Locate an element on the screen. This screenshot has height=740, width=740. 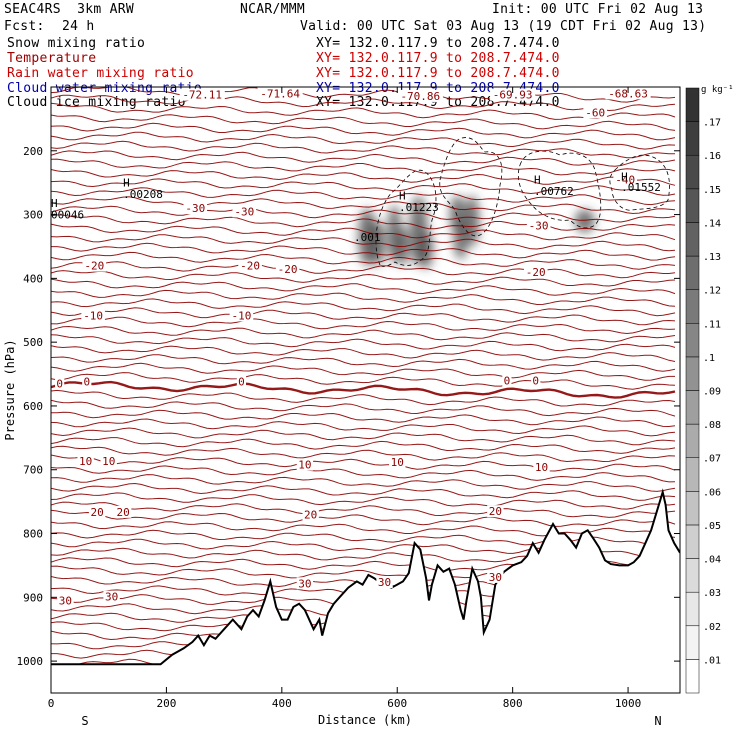
max-value-label: .01223 is located at coordinates (419, 207).